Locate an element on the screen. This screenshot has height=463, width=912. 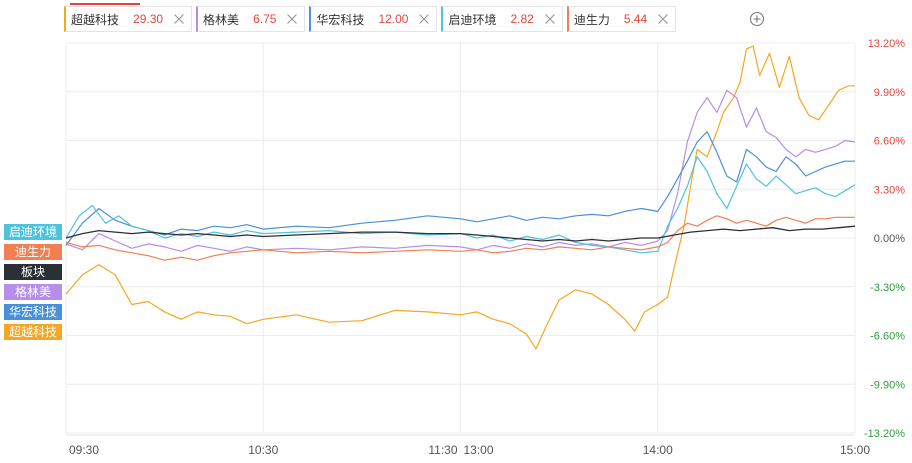
stock-price: 12.00 is located at coordinates (393, 19).